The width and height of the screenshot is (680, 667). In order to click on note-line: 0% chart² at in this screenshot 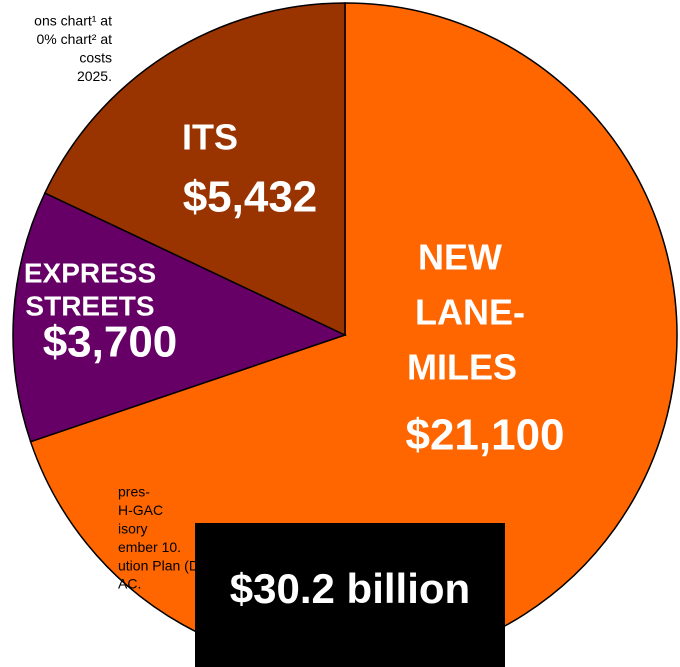, I will do `click(75, 39)`.